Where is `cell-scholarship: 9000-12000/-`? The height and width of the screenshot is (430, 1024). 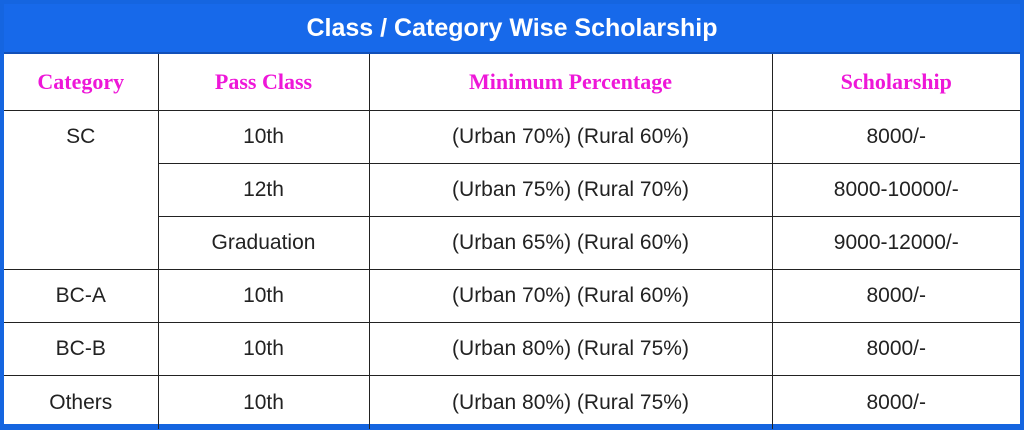
cell-scholarship: 9000-12000/- is located at coordinates (895, 243).